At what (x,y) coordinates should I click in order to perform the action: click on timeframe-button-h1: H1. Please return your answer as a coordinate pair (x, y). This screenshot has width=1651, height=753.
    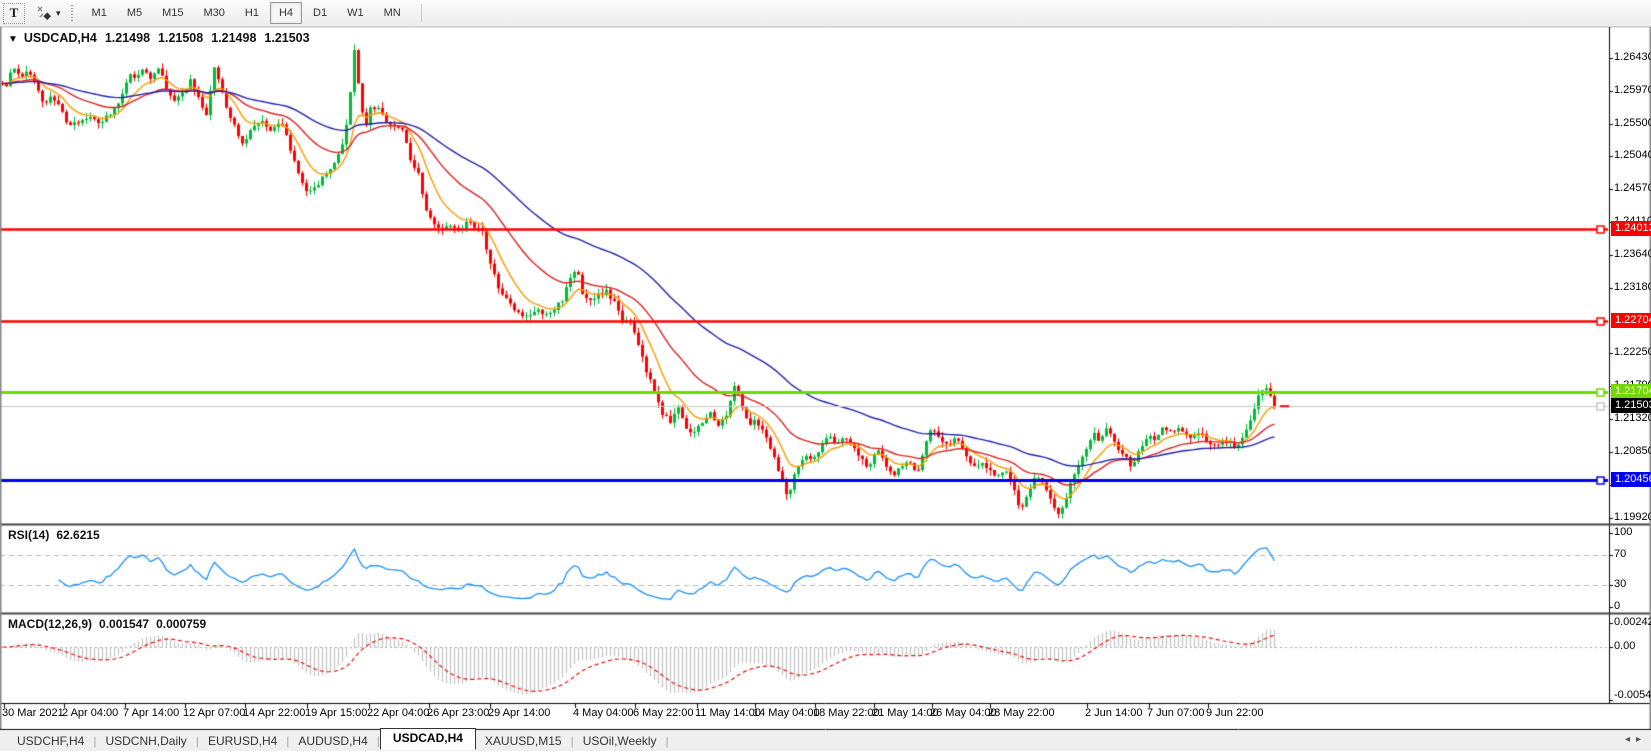
    Looking at the image, I should click on (251, 13).